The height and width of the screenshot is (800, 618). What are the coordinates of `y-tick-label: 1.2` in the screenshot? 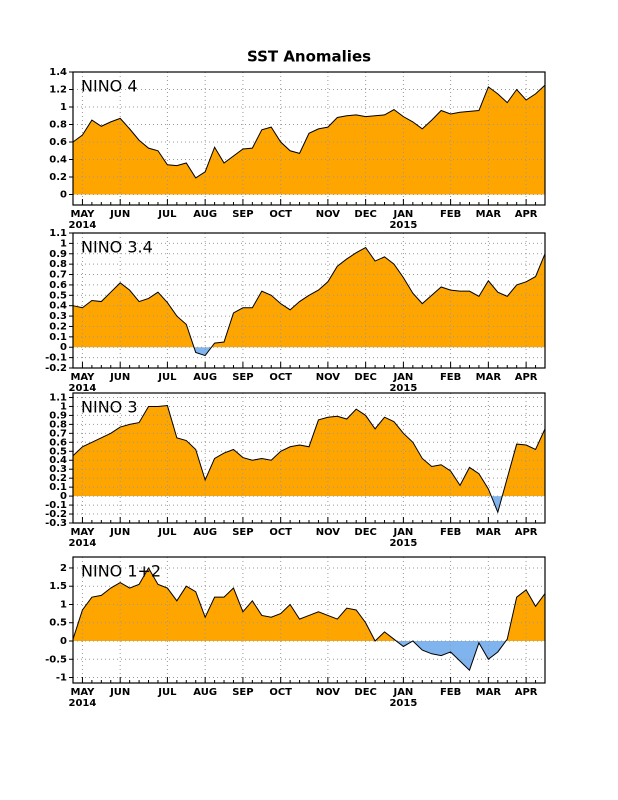 It's located at (58, 90).